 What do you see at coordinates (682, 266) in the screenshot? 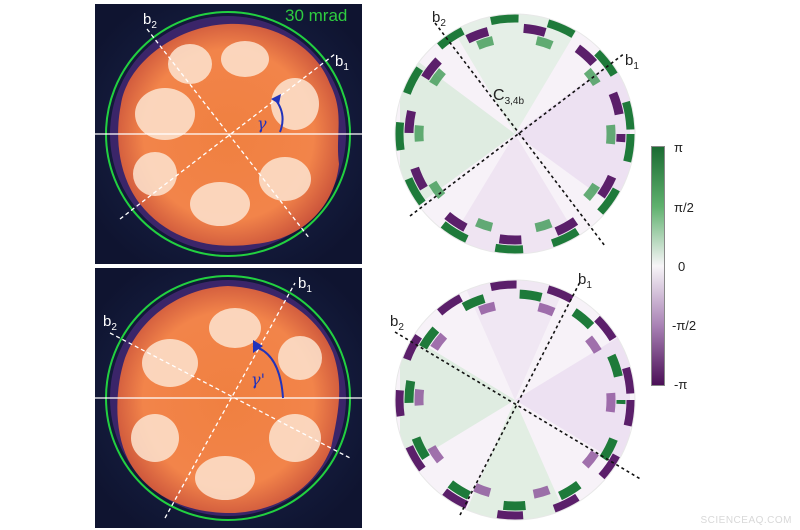
I see `colorbar-tick-zero: 0` at bounding box center [682, 266].